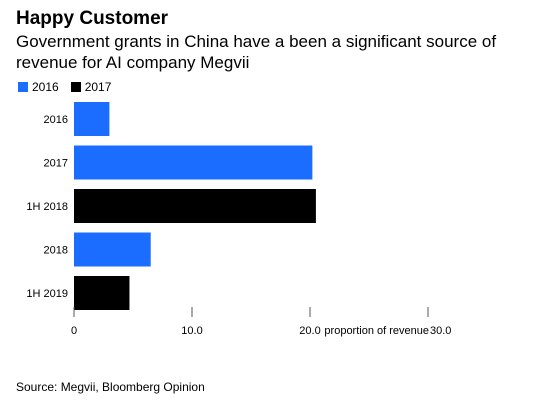 The height and width of the screenshot is (412, 555). What do you see at coordinates (23, 87) in the screenshot?
I see `legend-swatch-2016` at bounding box center [23, 87].